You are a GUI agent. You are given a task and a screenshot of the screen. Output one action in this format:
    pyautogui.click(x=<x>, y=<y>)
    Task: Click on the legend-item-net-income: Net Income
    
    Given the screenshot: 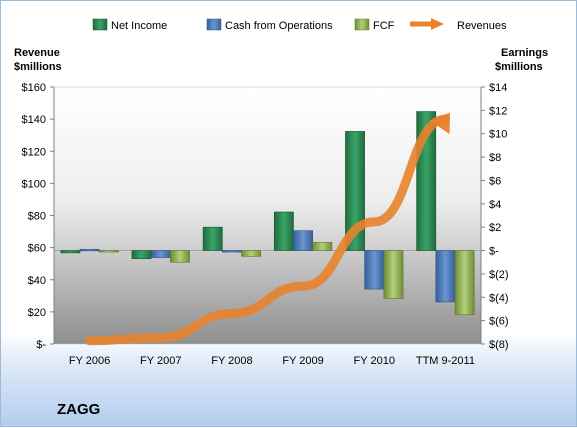 What is the action you would take?
    pyautogui.click(x=130, y=25)
    